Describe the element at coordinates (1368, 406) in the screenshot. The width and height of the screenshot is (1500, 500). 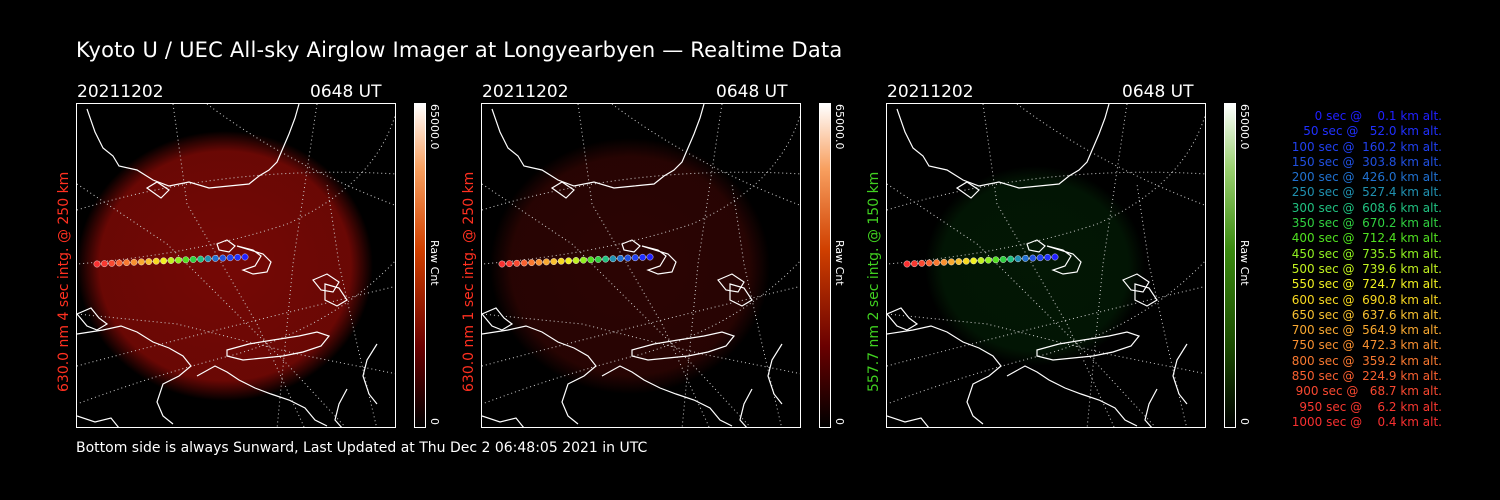
I see `legend-row: 950 sec @ 6.2 km alt.` at that location.